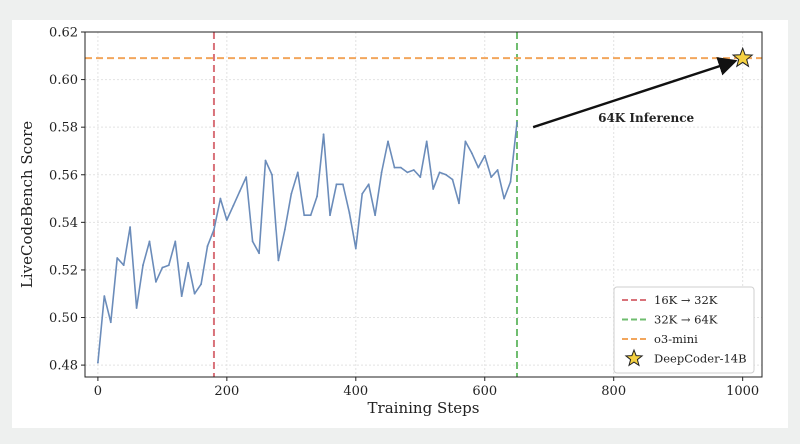 The width and height of the screenshot is (800, 444). I want to click on legend-star-icon, so click(634, 357).